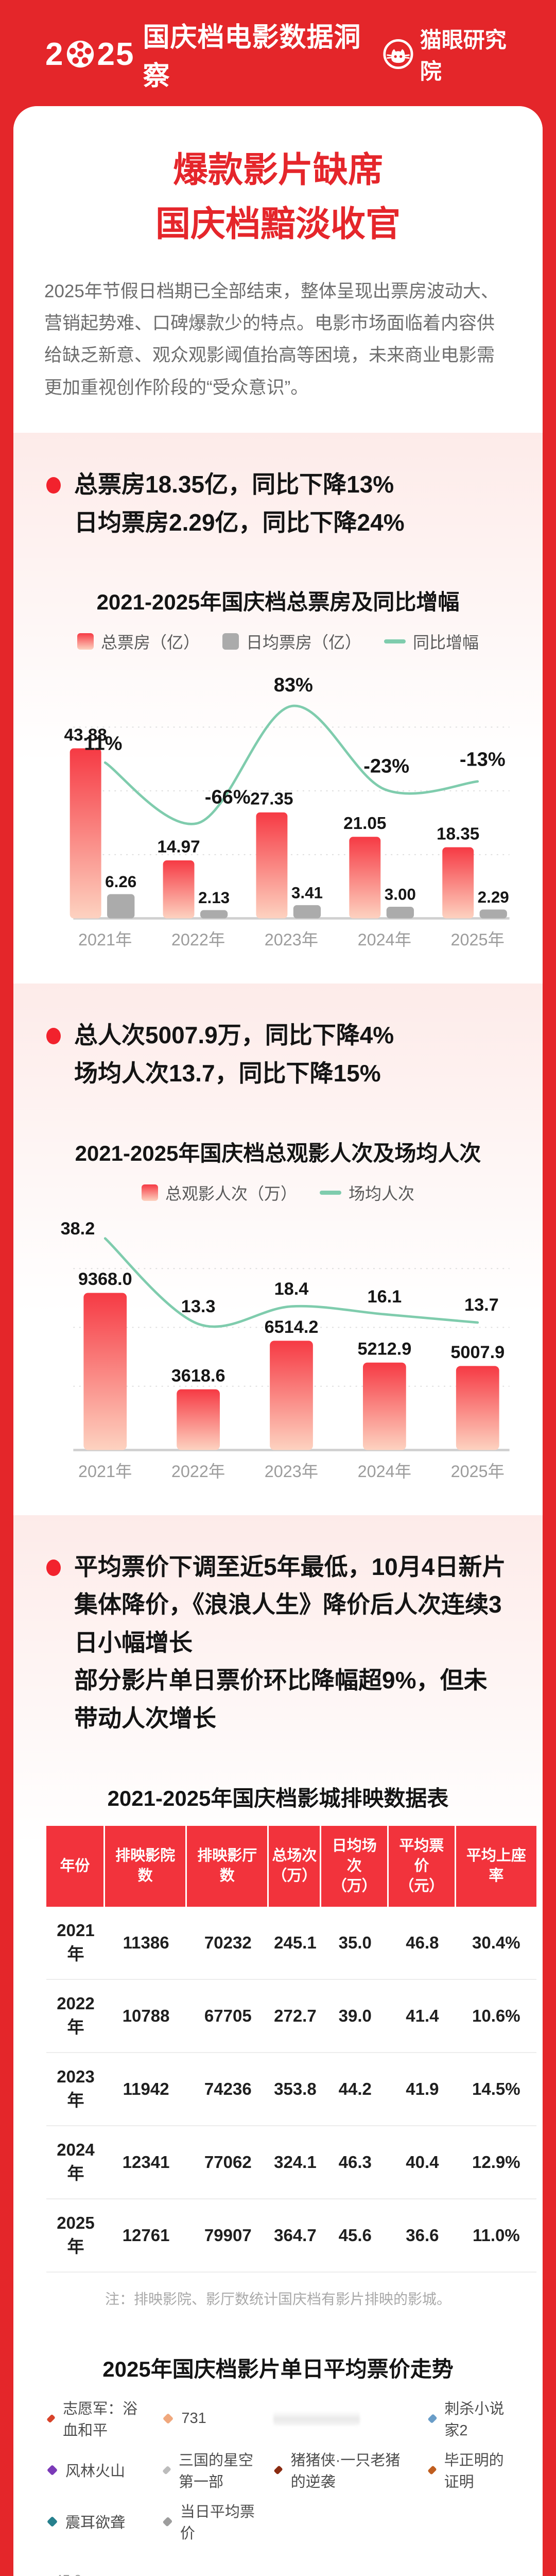  I want to click on page-header: 2 25 国庆档电影数据洞察, so click(278, 53).